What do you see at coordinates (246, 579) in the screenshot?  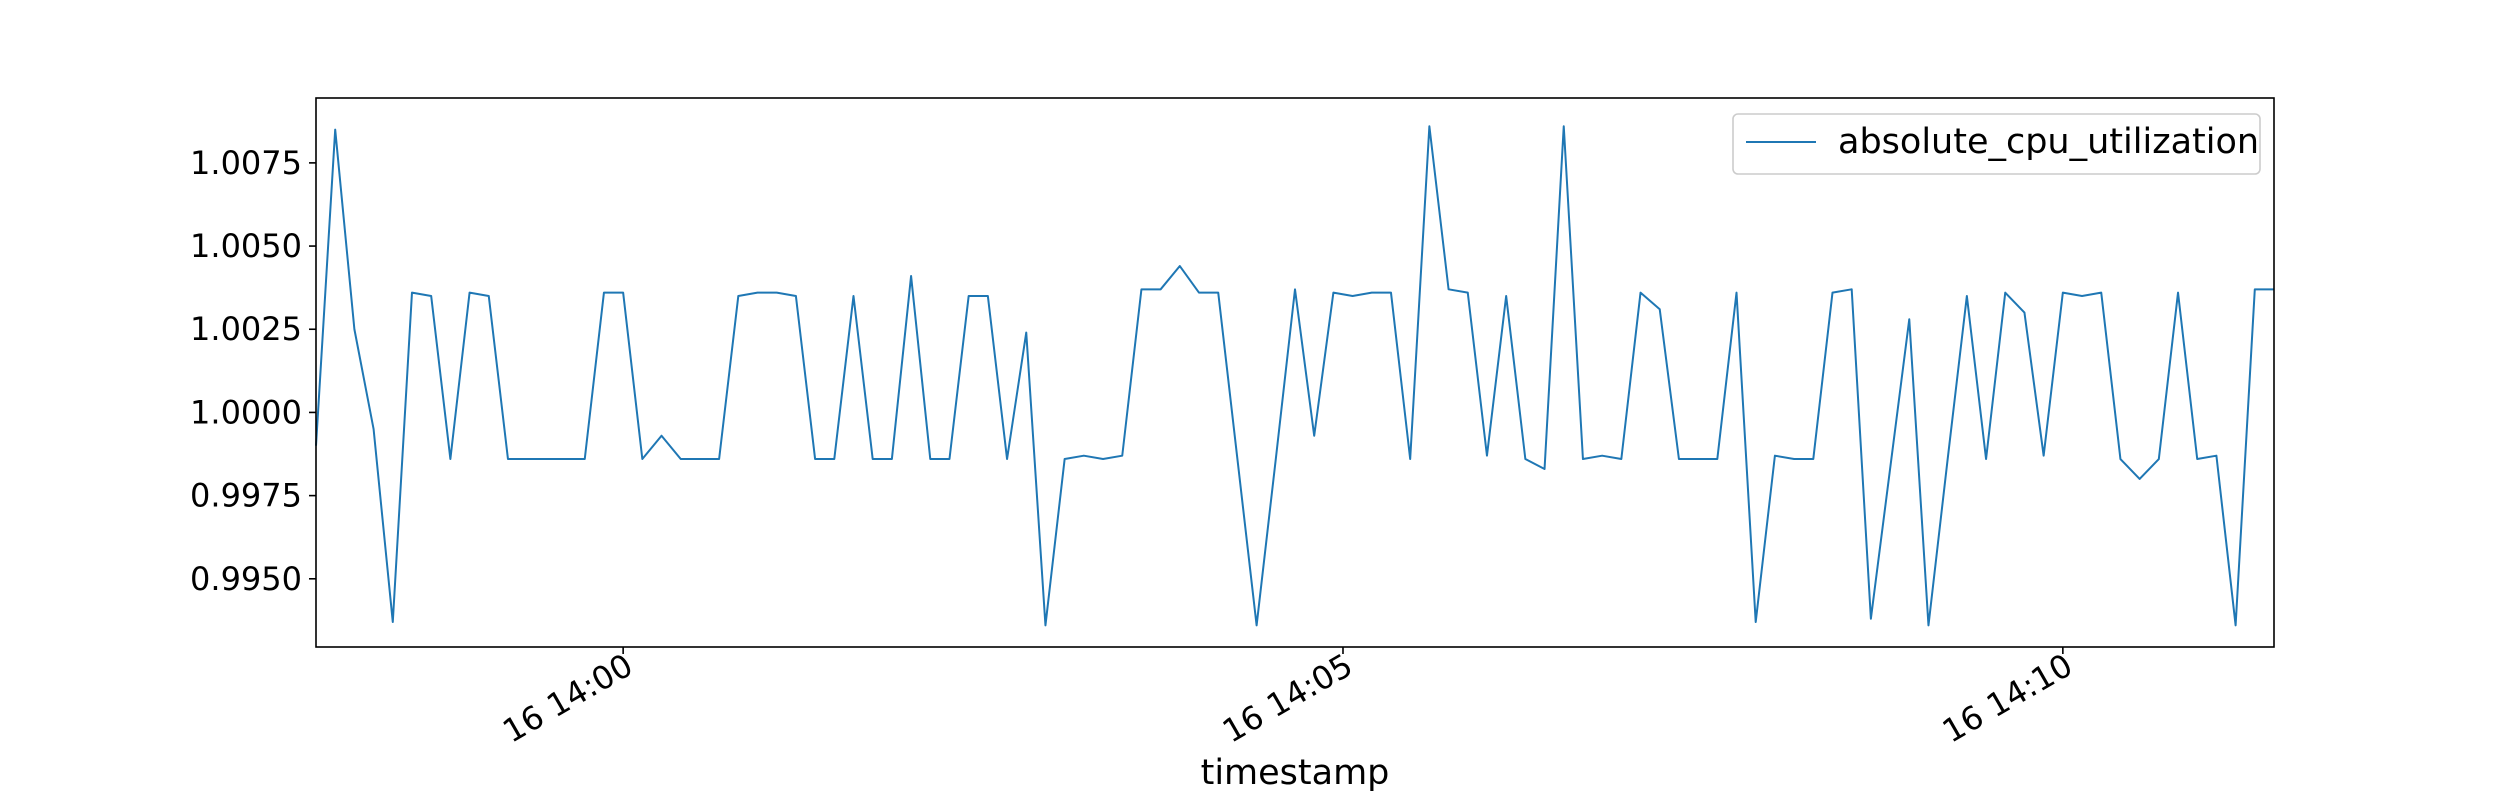 I see `y-tick-label: 0.9950` at bounding box center [246, 579].